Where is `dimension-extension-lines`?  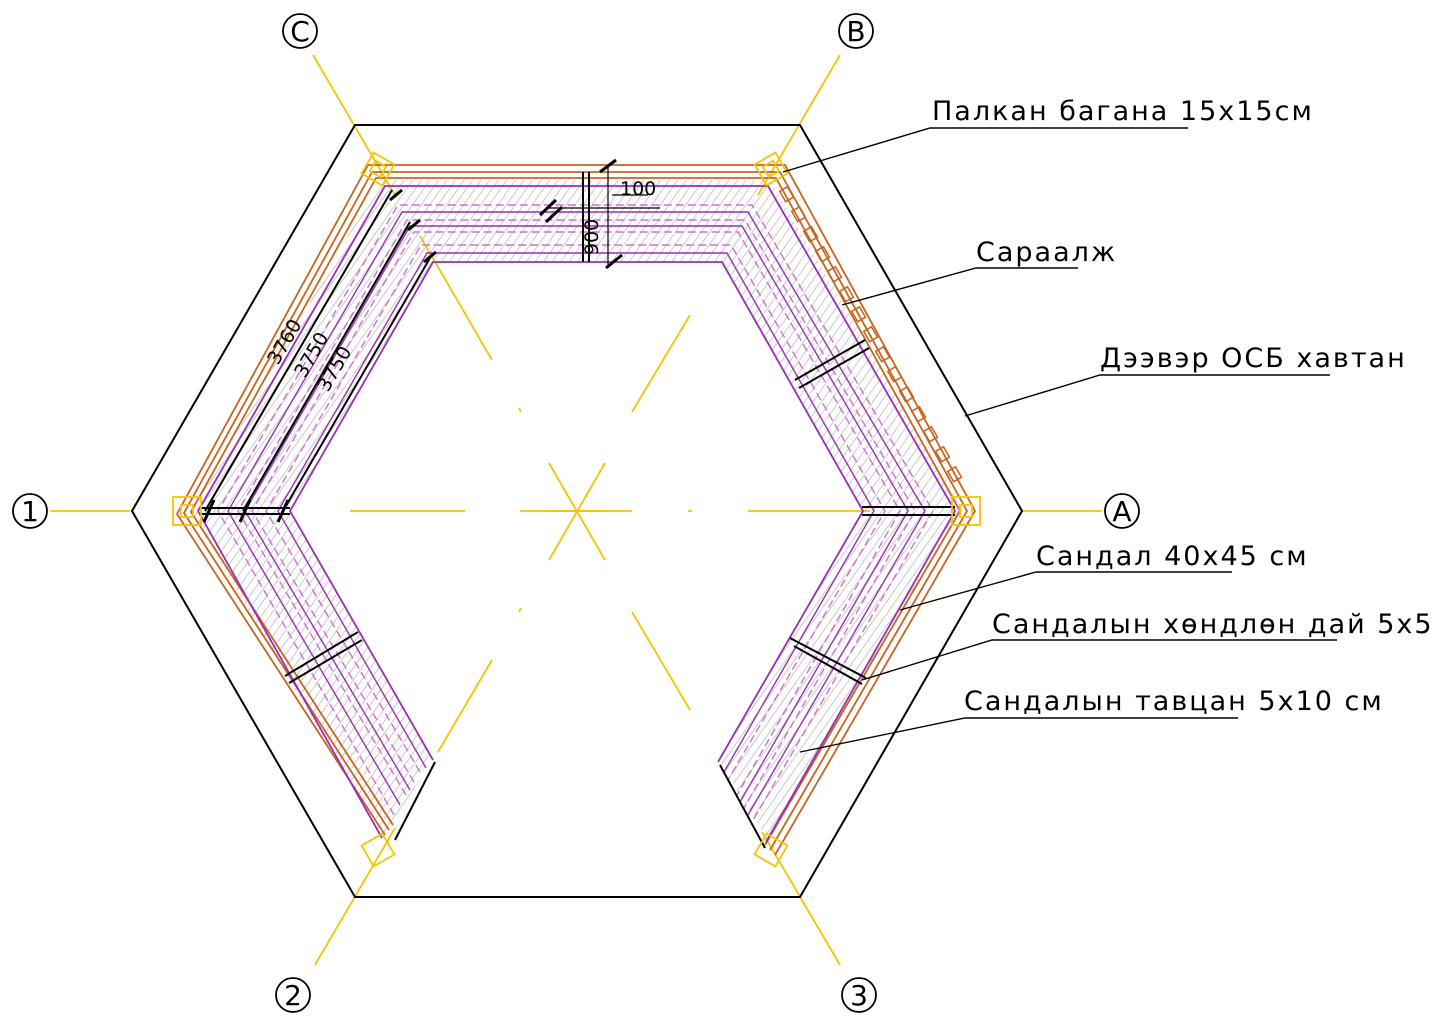
dimension-extension-lines is located at coordinates (604, 215).